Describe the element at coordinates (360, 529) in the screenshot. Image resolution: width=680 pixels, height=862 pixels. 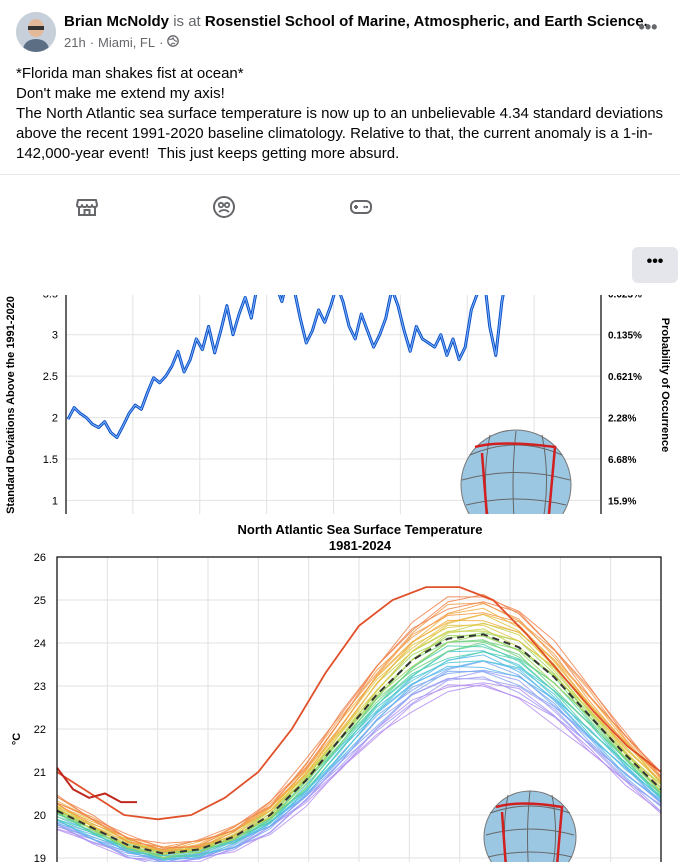
I see `chart-title: North Atlantic Sea Surface Temperature` at that location.